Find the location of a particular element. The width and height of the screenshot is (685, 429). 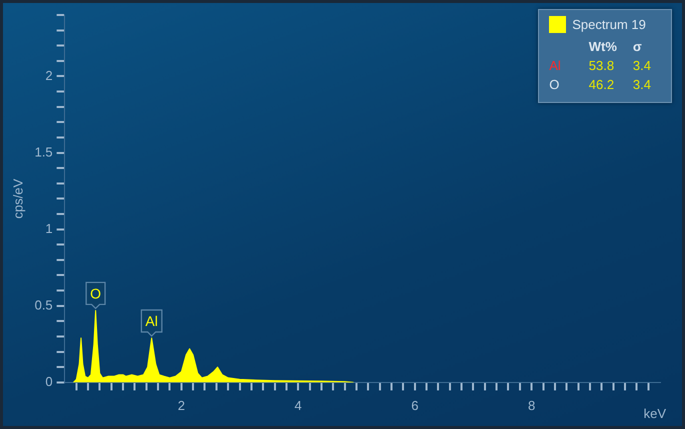

y-tick-label: 1.5 is located at coordinates (43, 152).